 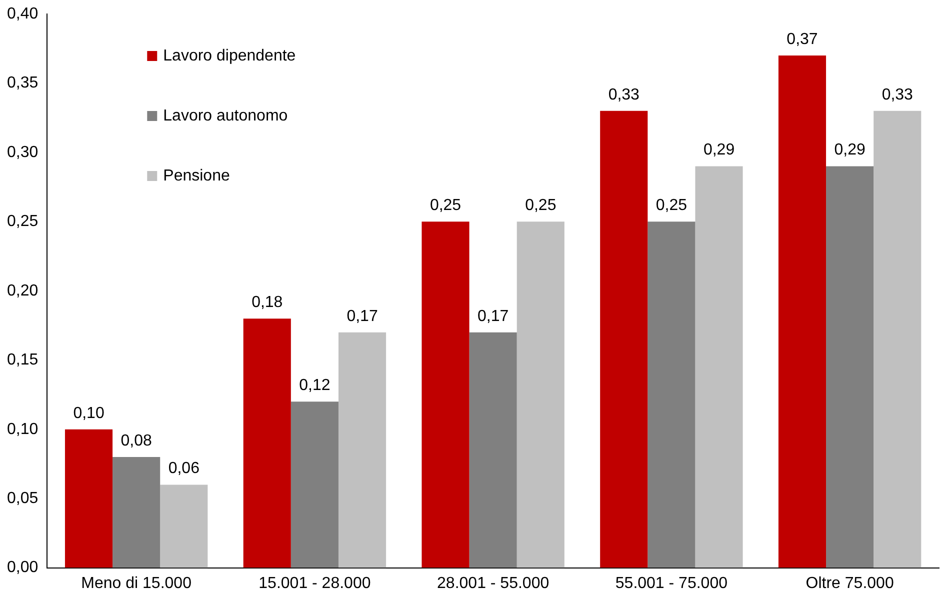 I want to click on x-tick-label: Meno di 15.000, so click(x=136, y=583).